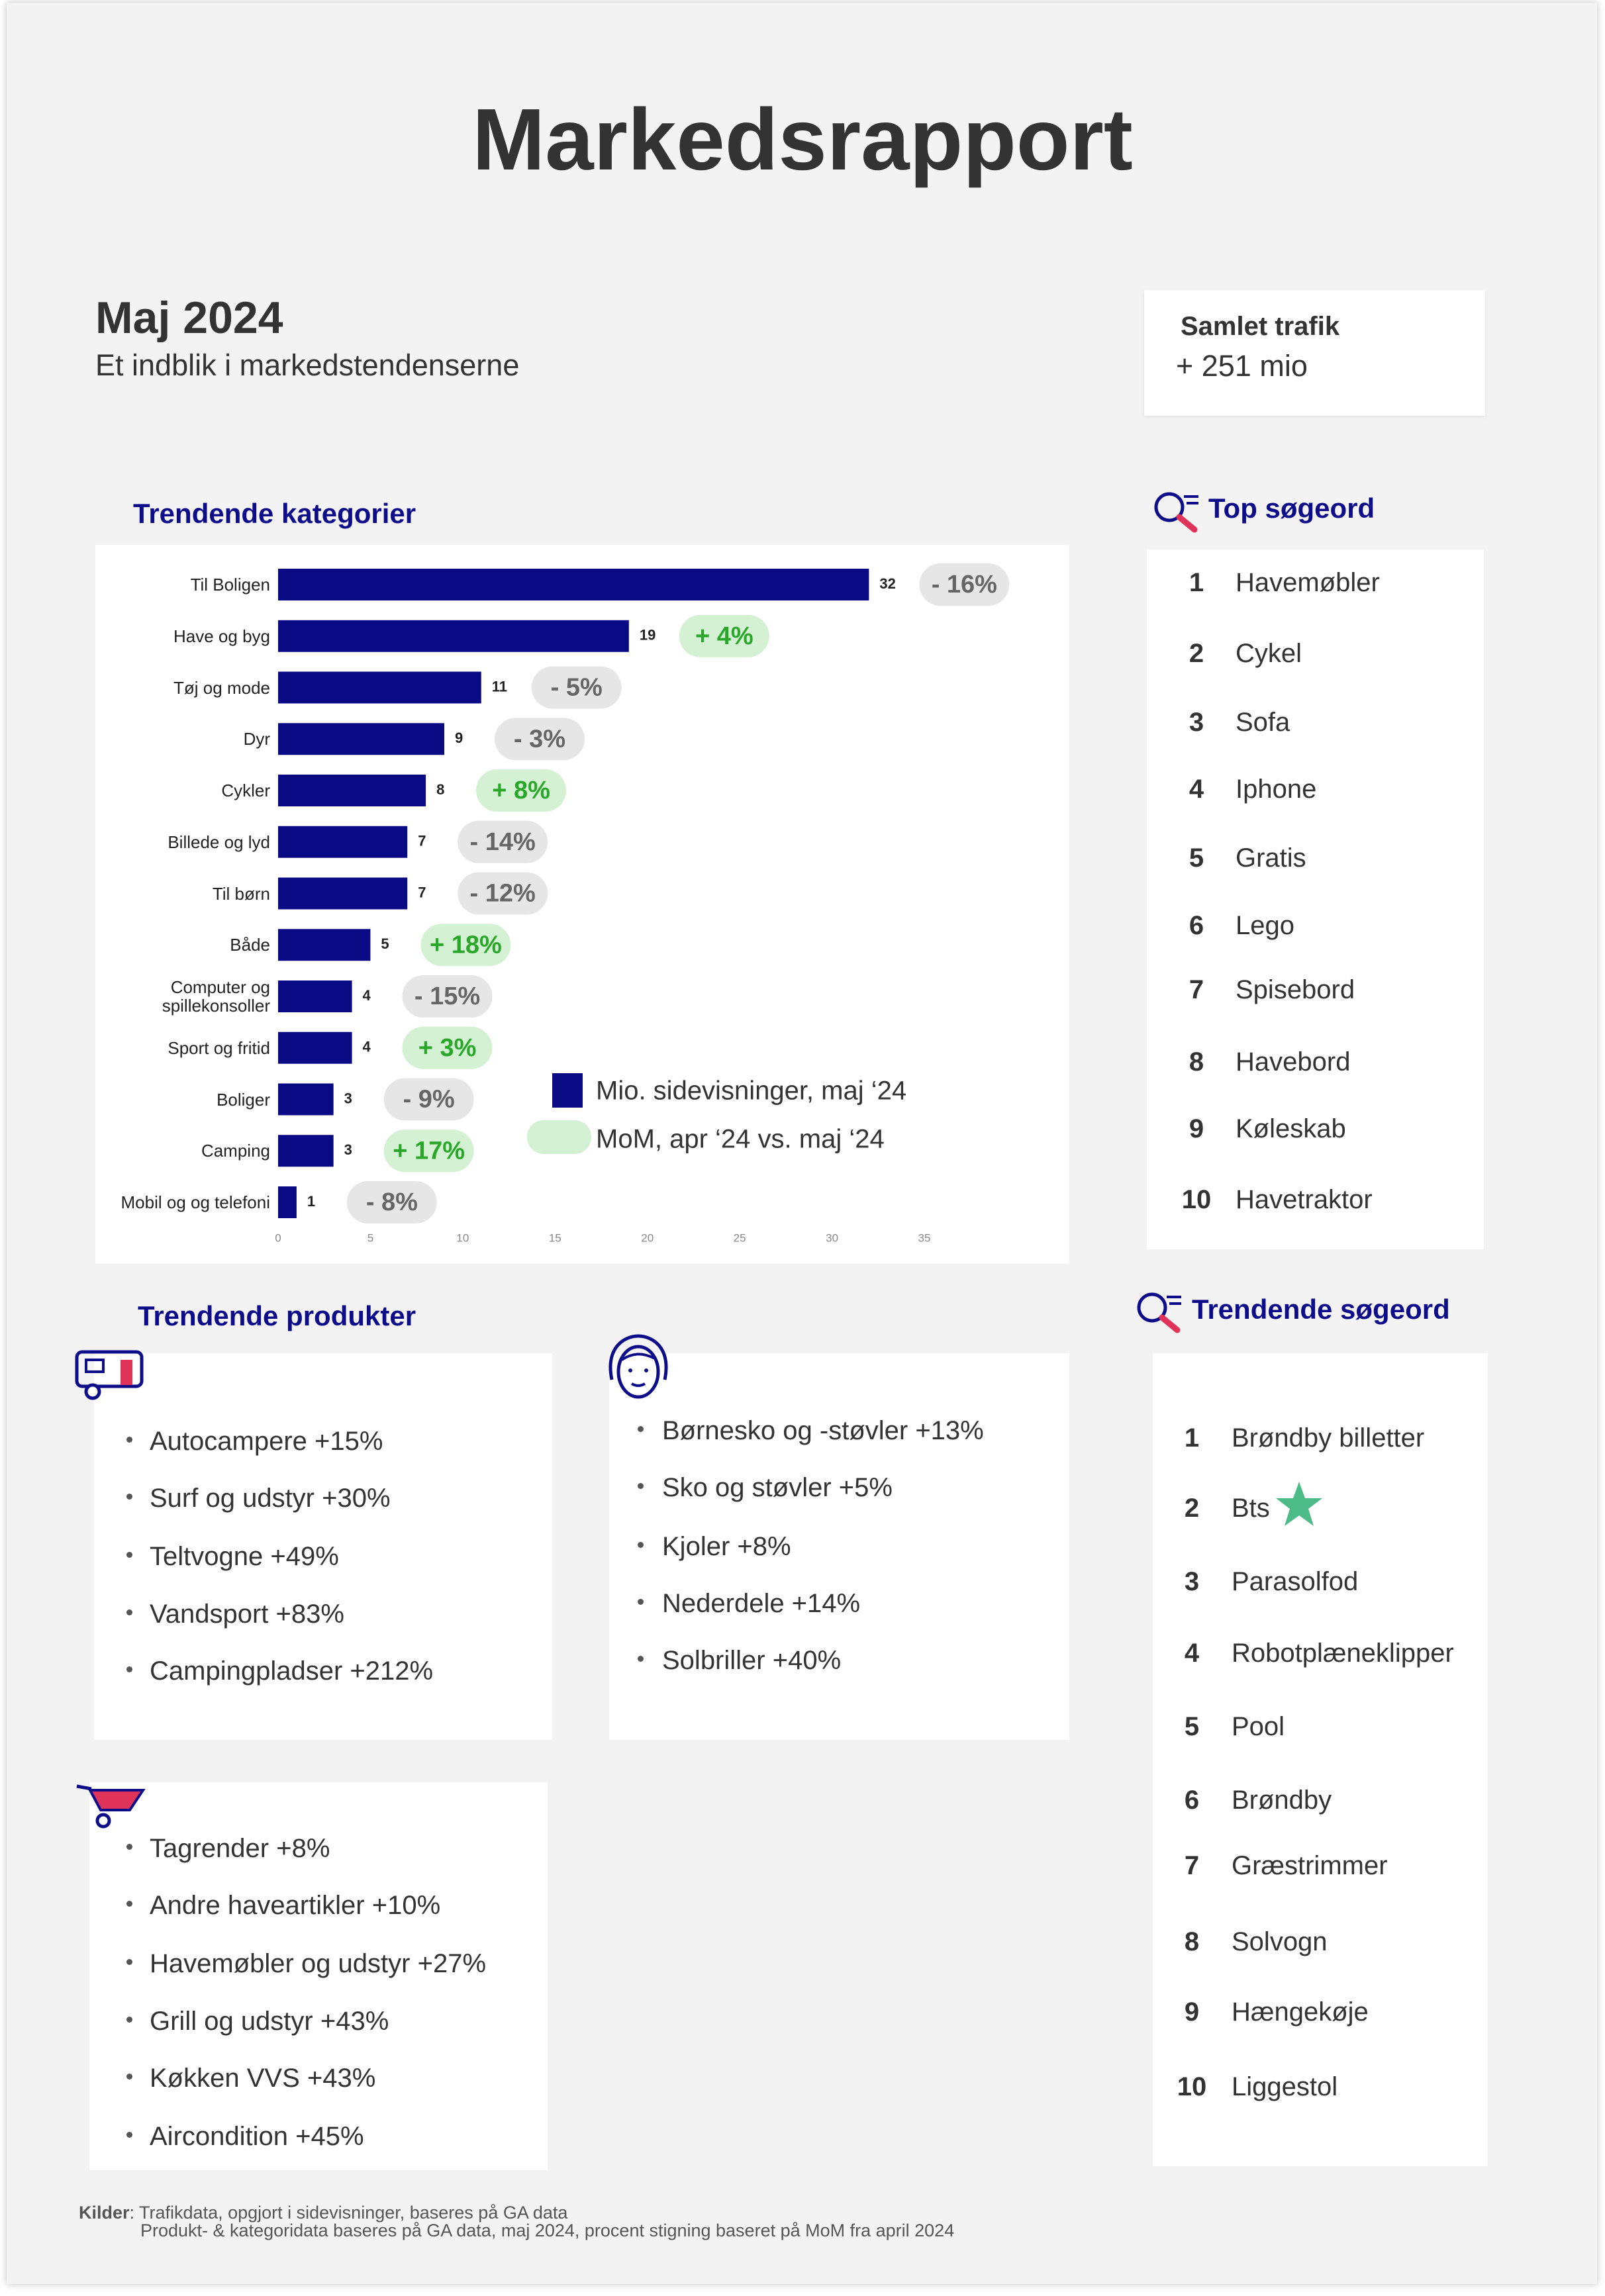 The width and height of the screenshot is (1605, 2296). I want to click on search-term: Havemøbler, so click(1308, 582).